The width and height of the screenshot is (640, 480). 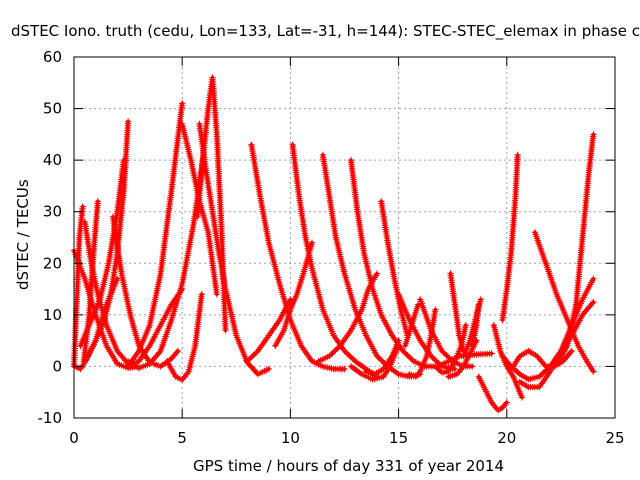 I want to click on series-pass32, so click(x=462, y=358).